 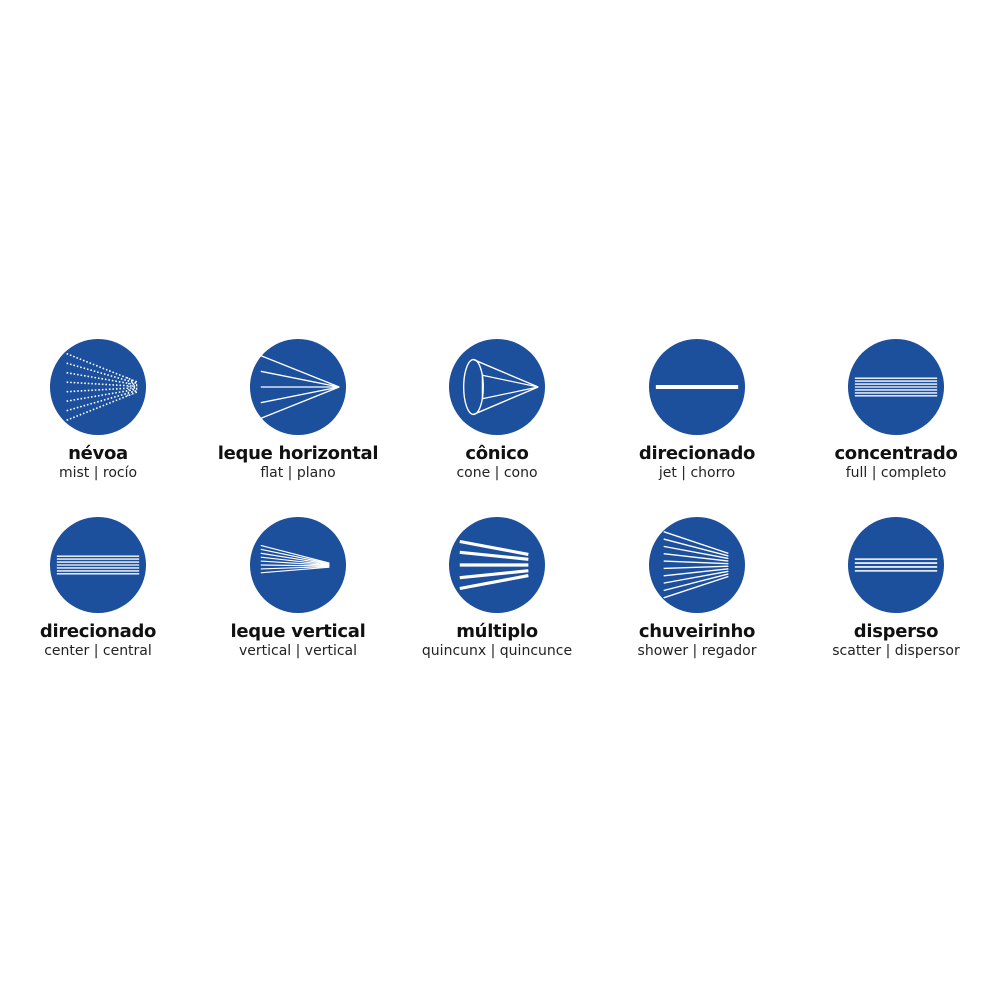 I want to click on cone-icon, so click(x=497, y=387).